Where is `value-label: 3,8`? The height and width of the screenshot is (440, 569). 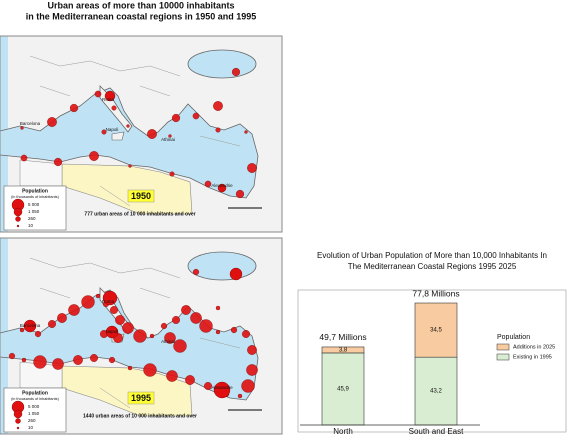 value-label: 3,8 is located at coordinates (343, 351).